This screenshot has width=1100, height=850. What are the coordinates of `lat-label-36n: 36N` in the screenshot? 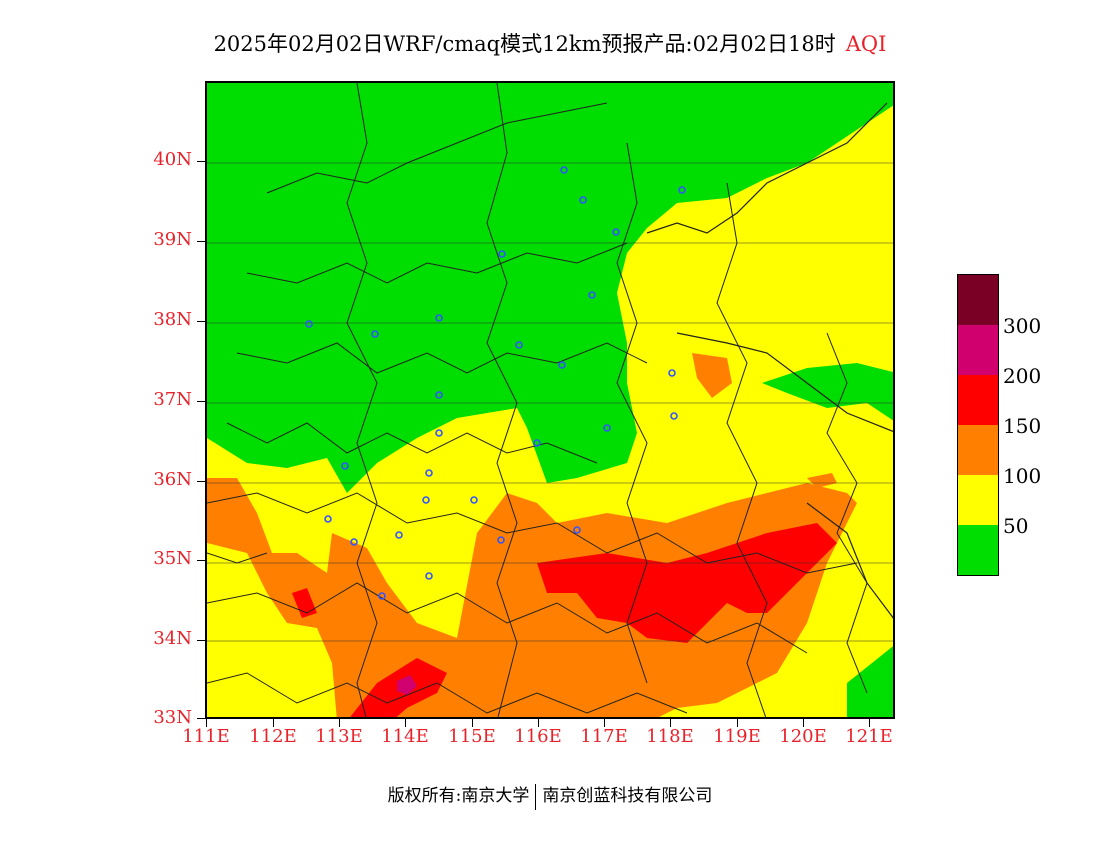 It's located at (172, 479).